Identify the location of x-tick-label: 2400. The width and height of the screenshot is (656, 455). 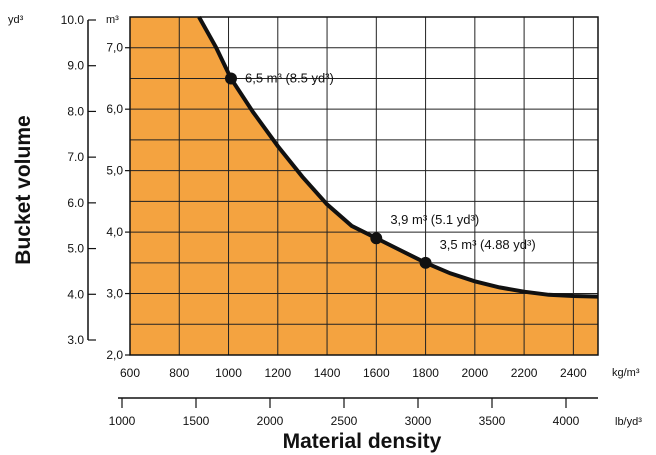
(573, 373).